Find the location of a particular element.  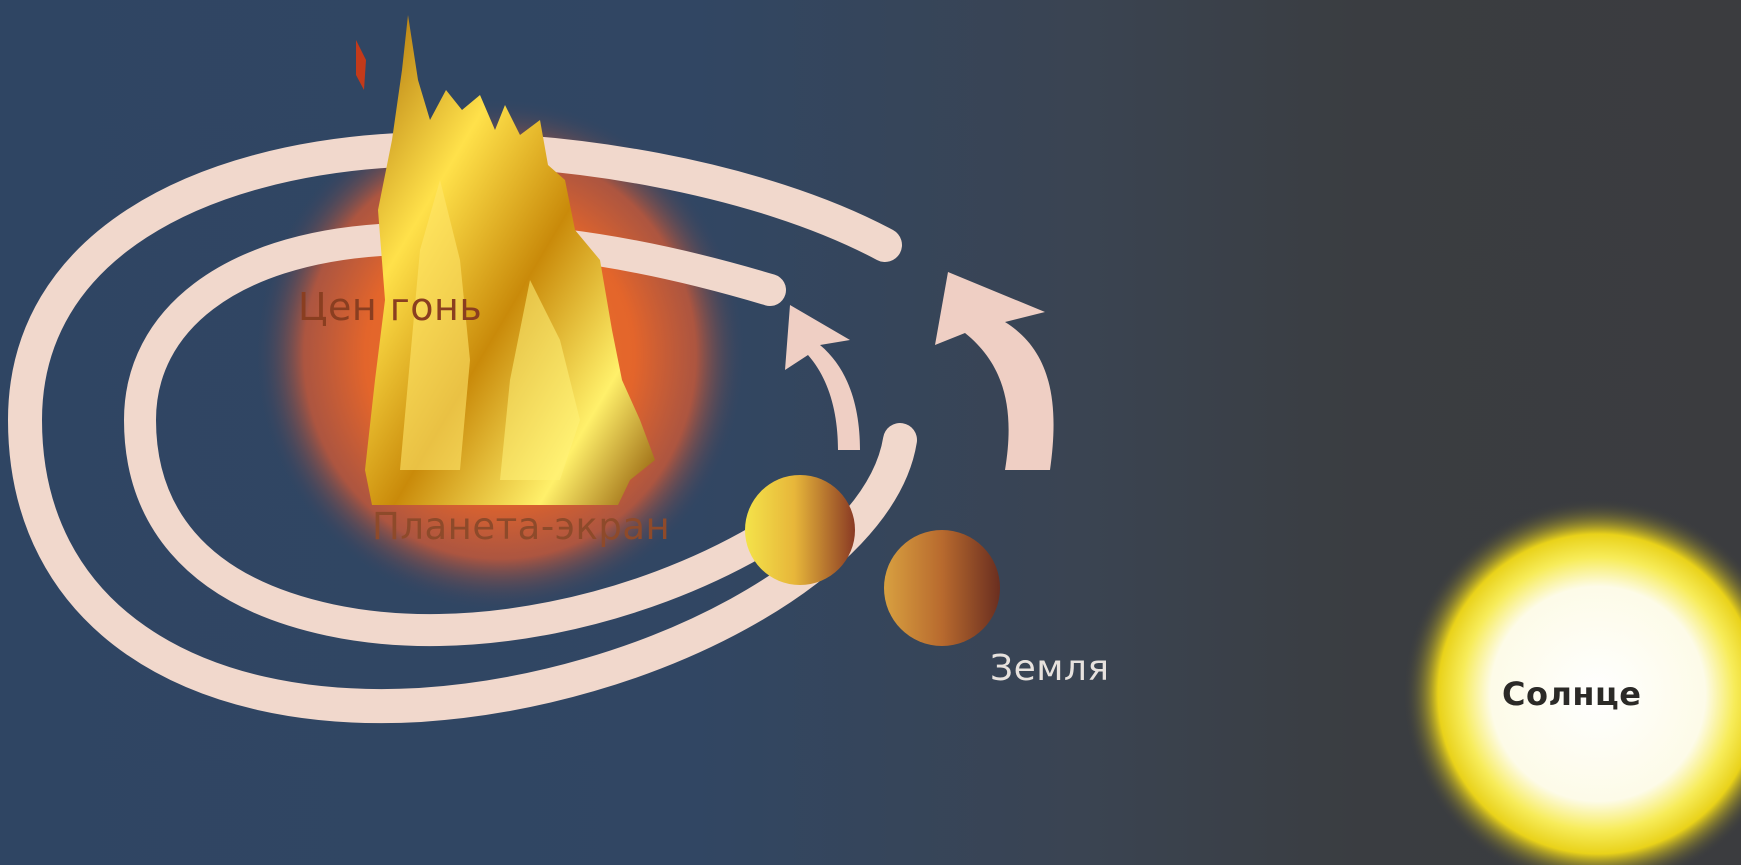

fire-icon is located at coordinates (505, 260).